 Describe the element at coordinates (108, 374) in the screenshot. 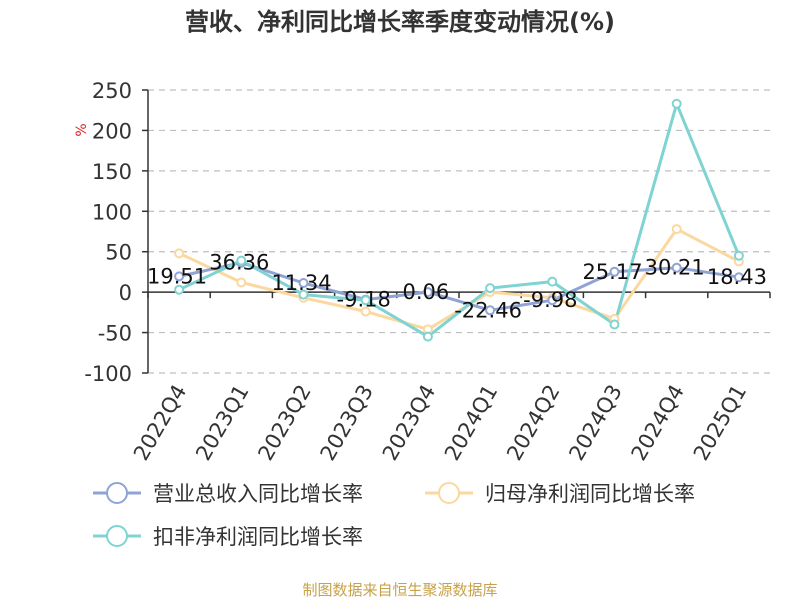

I see `y-tick-label: -100` at that location.